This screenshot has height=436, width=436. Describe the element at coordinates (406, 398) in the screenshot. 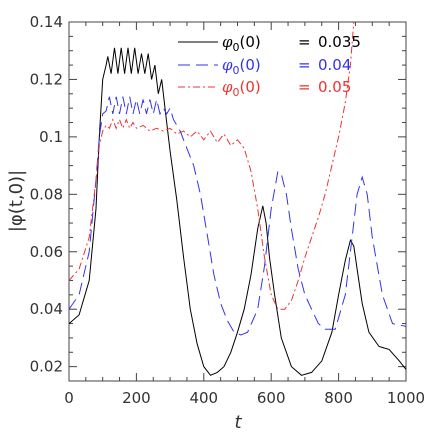

I see `x-tick-label: 1000` at that location.